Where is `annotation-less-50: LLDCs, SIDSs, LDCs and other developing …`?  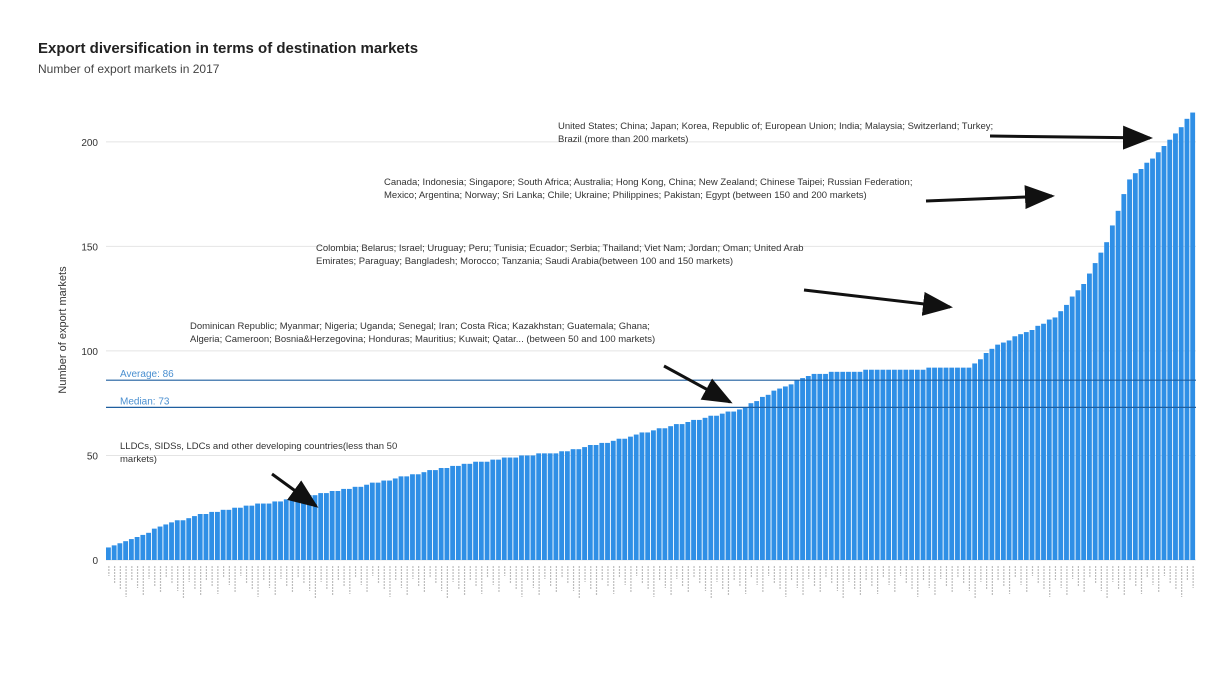
annotation-less-50: LLDCs, SIDSs, LDCs and other developing … is located at coordinates (258, 453).